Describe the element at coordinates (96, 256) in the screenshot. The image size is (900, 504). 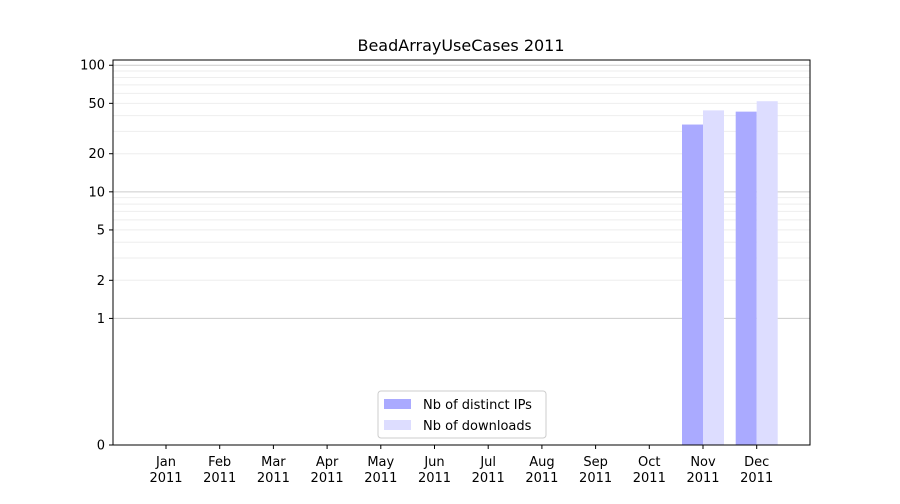
I see `y-axis: 0 1 2 5 10 20 50 100` at that location.